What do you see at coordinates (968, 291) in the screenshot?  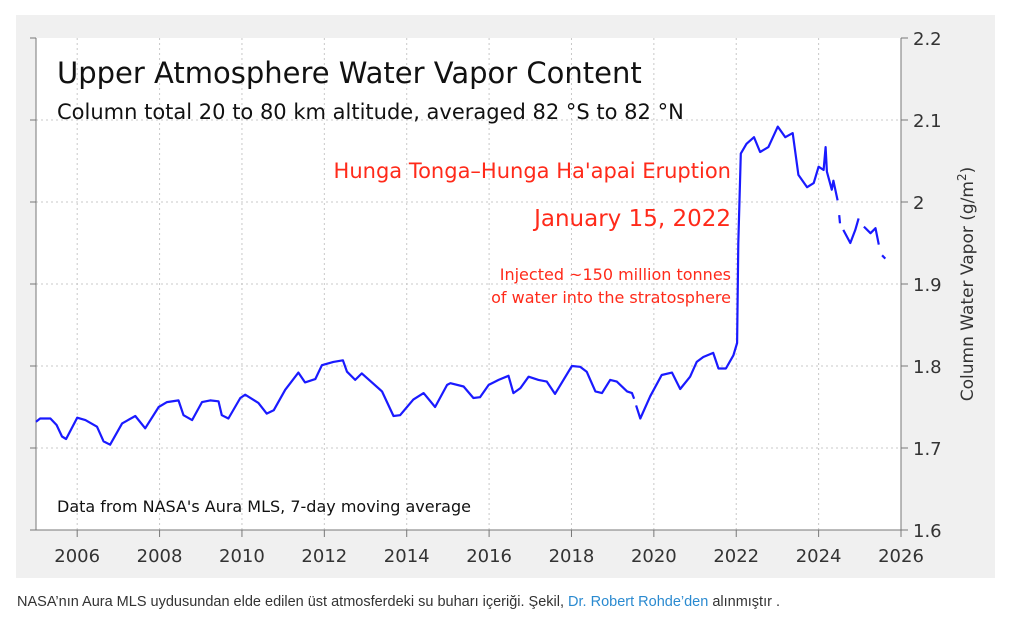 I see `y-axis-label-text: Column Water Vapor (g/m` at bounding box center [968, 291].